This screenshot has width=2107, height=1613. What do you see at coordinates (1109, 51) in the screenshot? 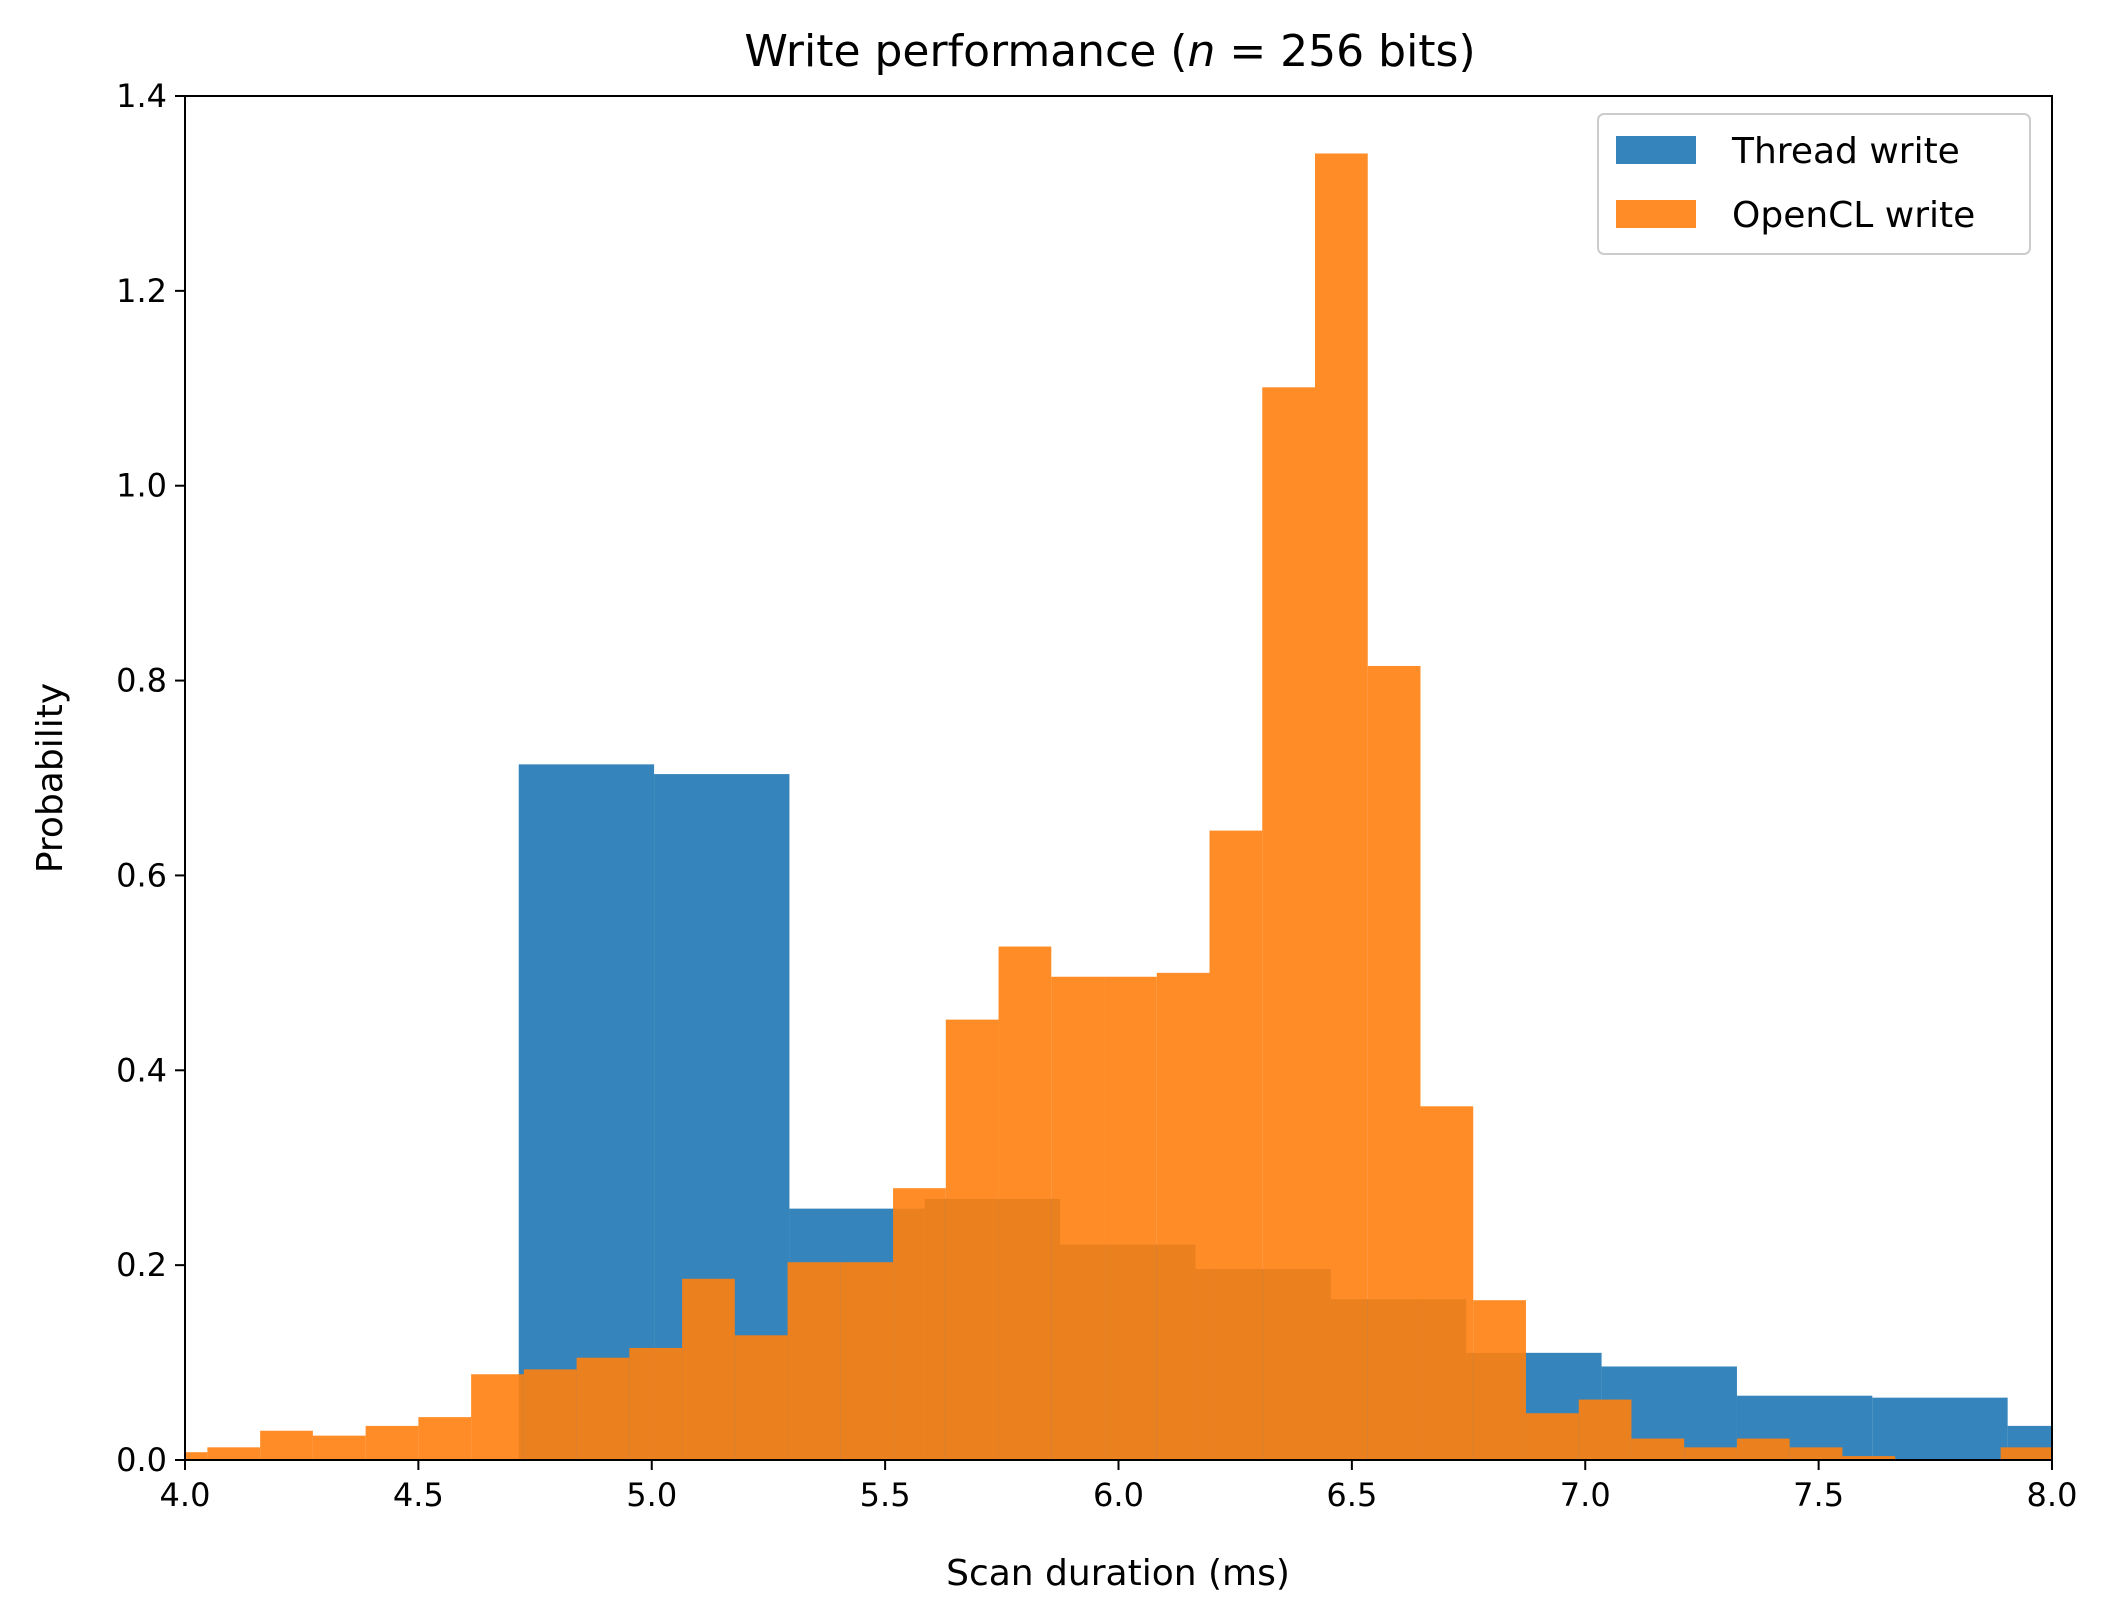
I see `chart-title: Write performance (n = 256 bits)` at bounding box center [1109, 51].